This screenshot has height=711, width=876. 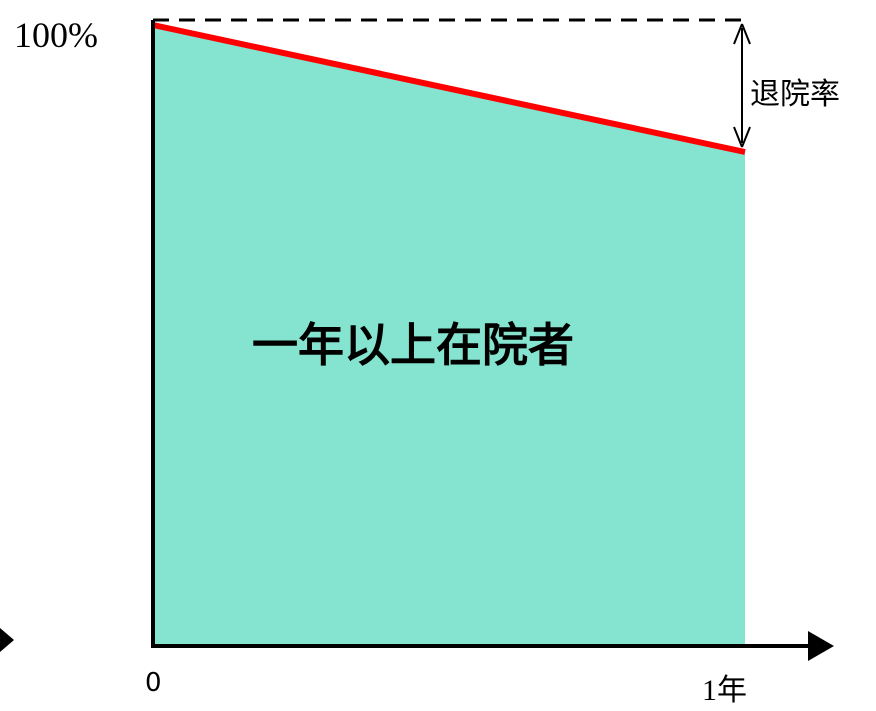 I want to click on arrow-head-down-icon, so click(x=742, y=137).